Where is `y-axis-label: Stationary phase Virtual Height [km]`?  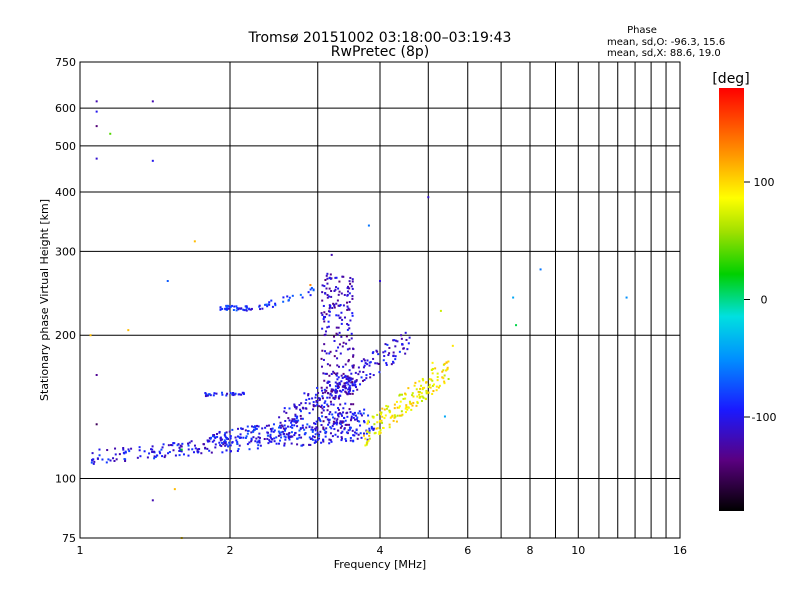 y-axis-label: Stationary phase Virtual Height [km] is located at coordinates (44, 300).